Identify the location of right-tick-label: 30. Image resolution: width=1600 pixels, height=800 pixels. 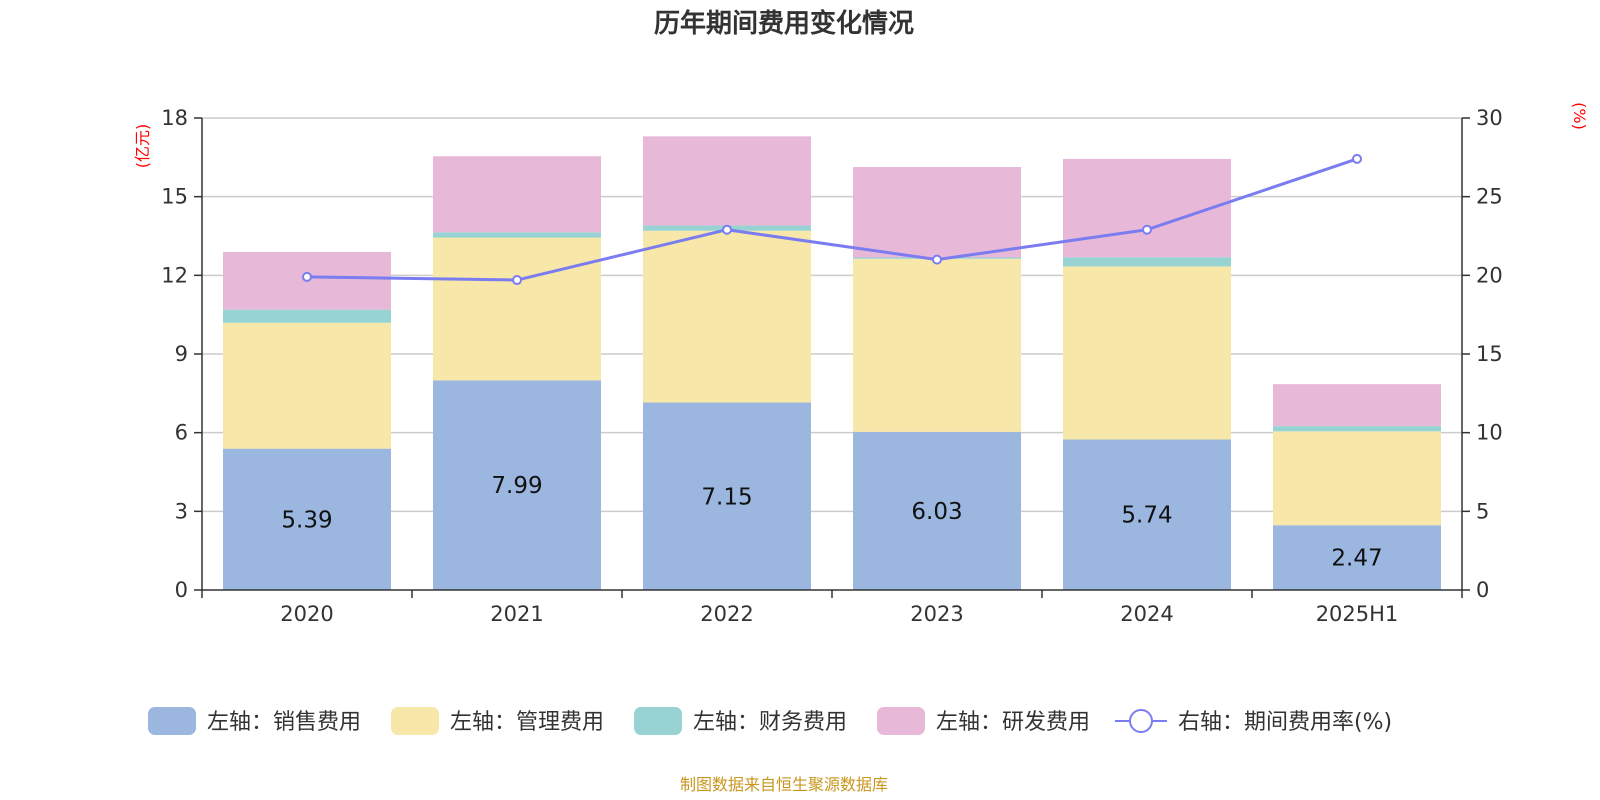
(1489, 118).